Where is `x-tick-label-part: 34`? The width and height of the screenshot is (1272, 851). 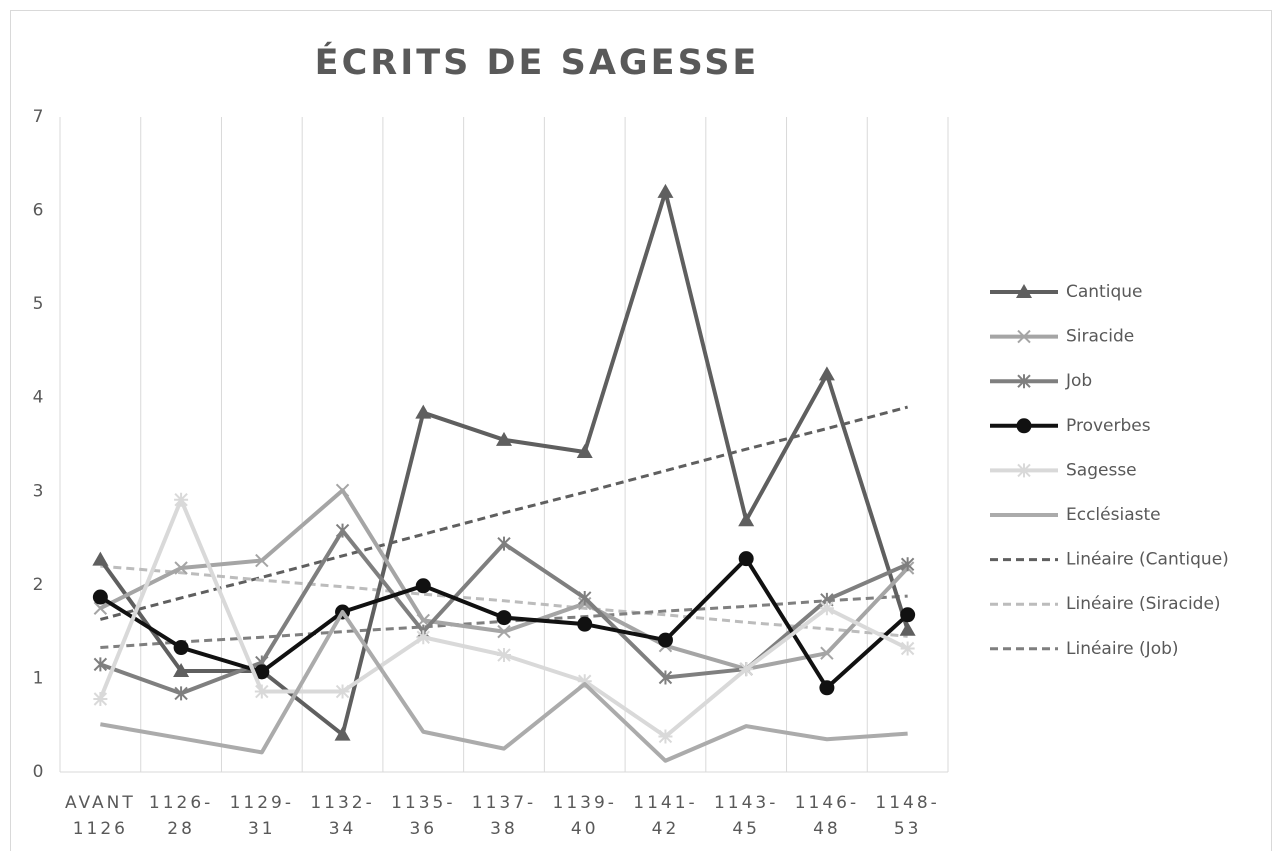
x-tick-label-part: 34 is located at coordinates (343, 829).